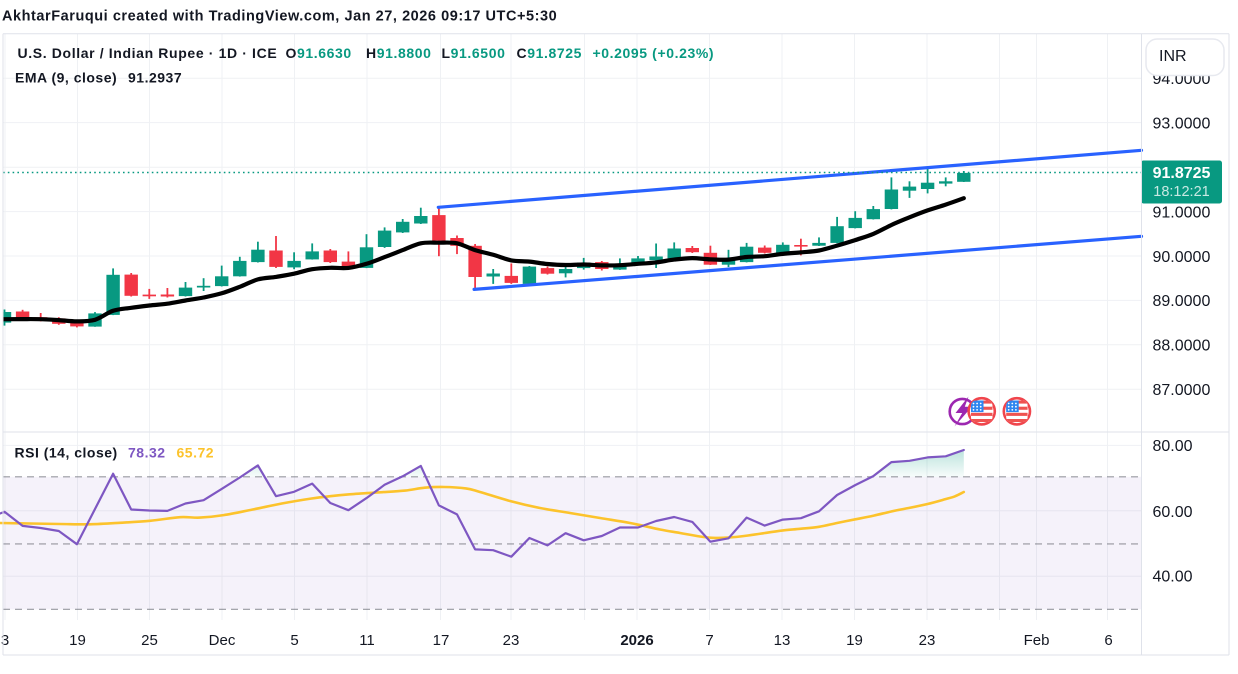 The image size is (1238, 674). Describe the element at coordinates (149, 640) in the screenshot. I see `svg-text: 25` at that location.